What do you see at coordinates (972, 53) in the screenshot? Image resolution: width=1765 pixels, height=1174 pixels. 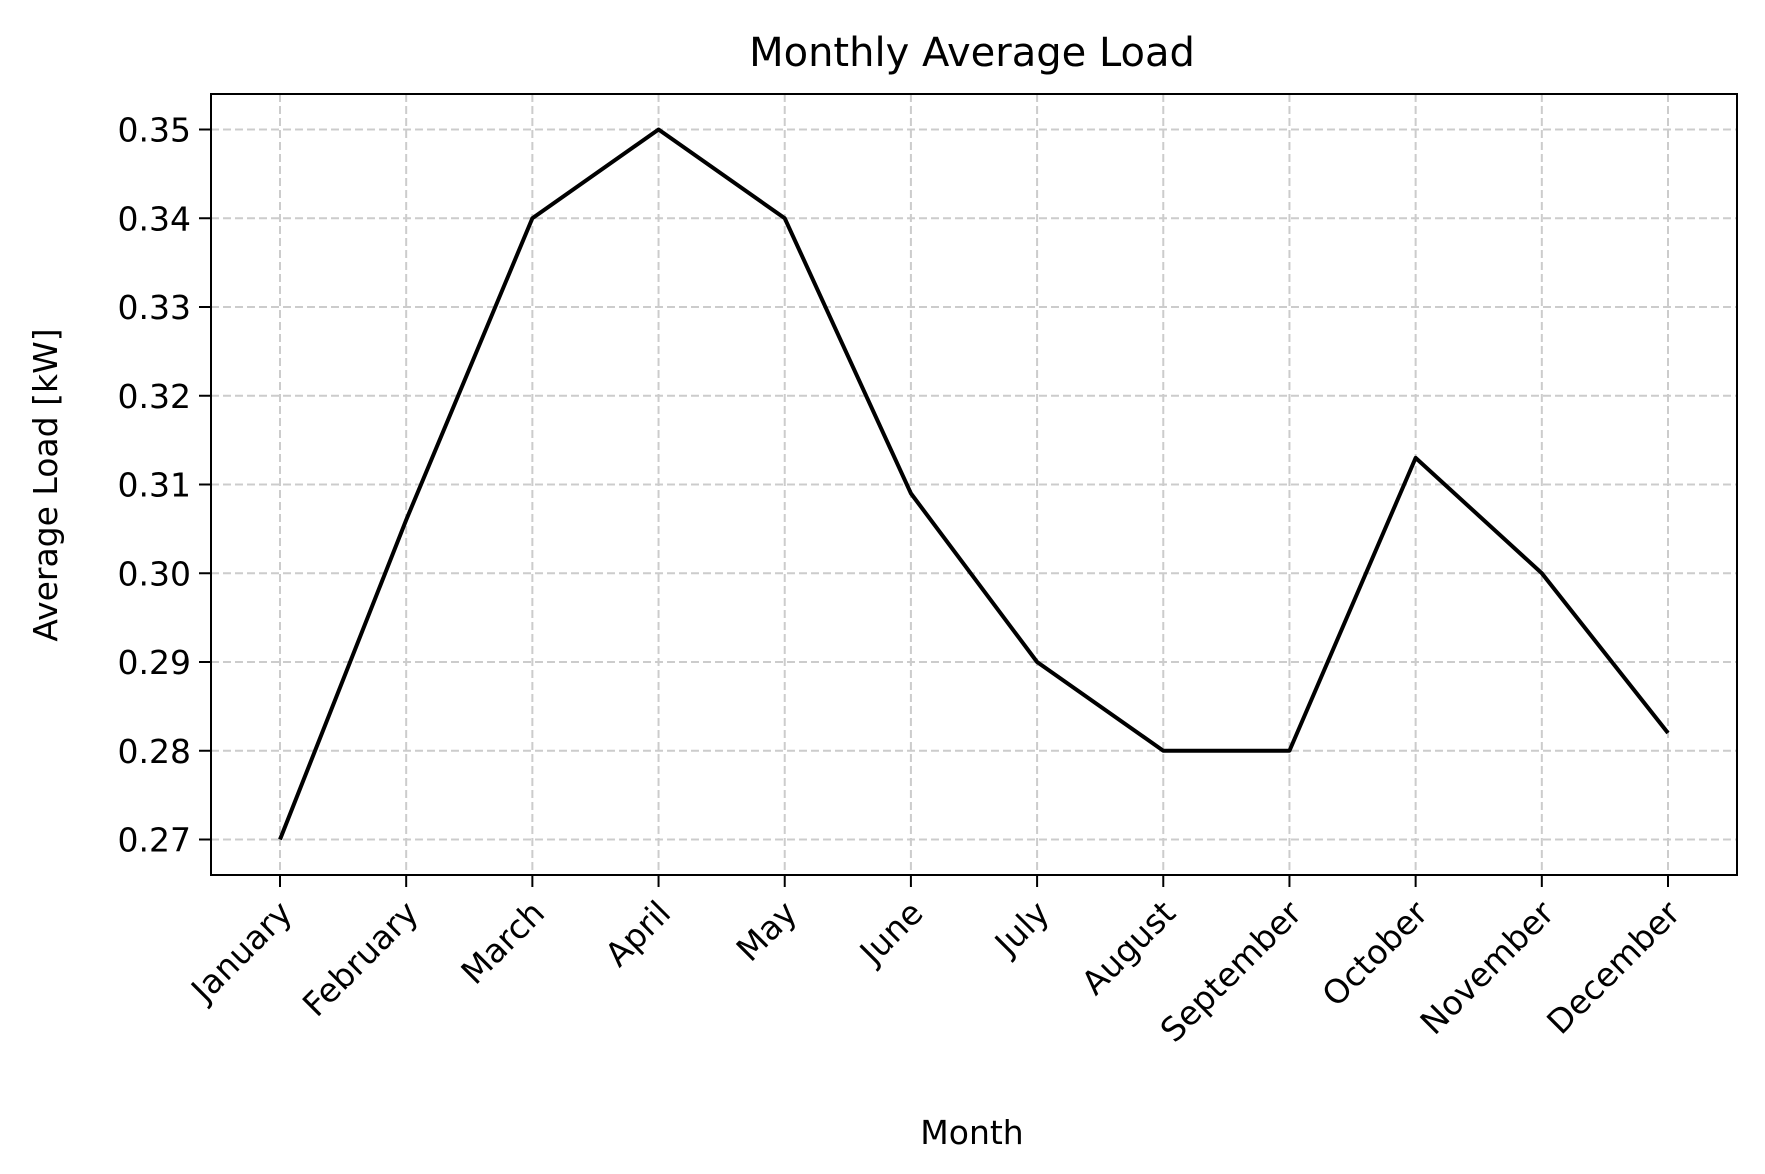 I see `chart-title: Monthly Average Load` at bounding box center [972, 53].